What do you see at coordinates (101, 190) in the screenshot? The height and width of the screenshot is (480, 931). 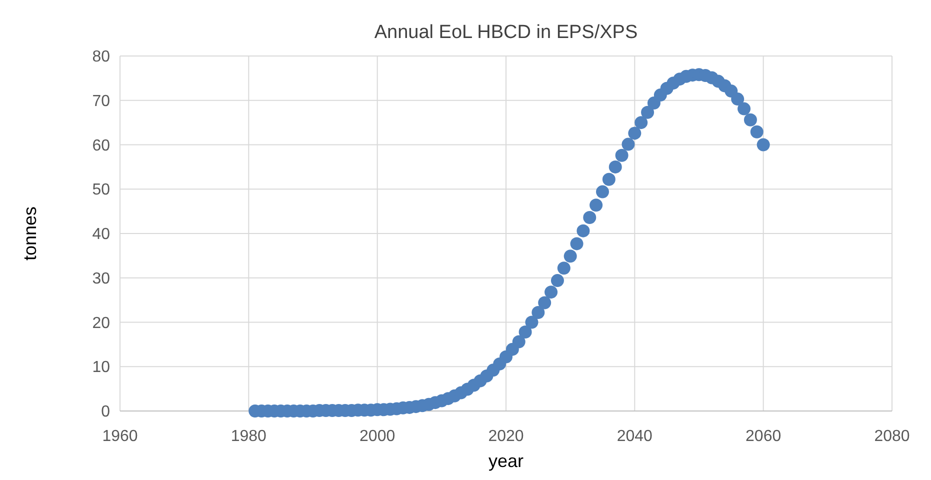 I see `y-tick-label: 50` at bounding box center [101, 190].